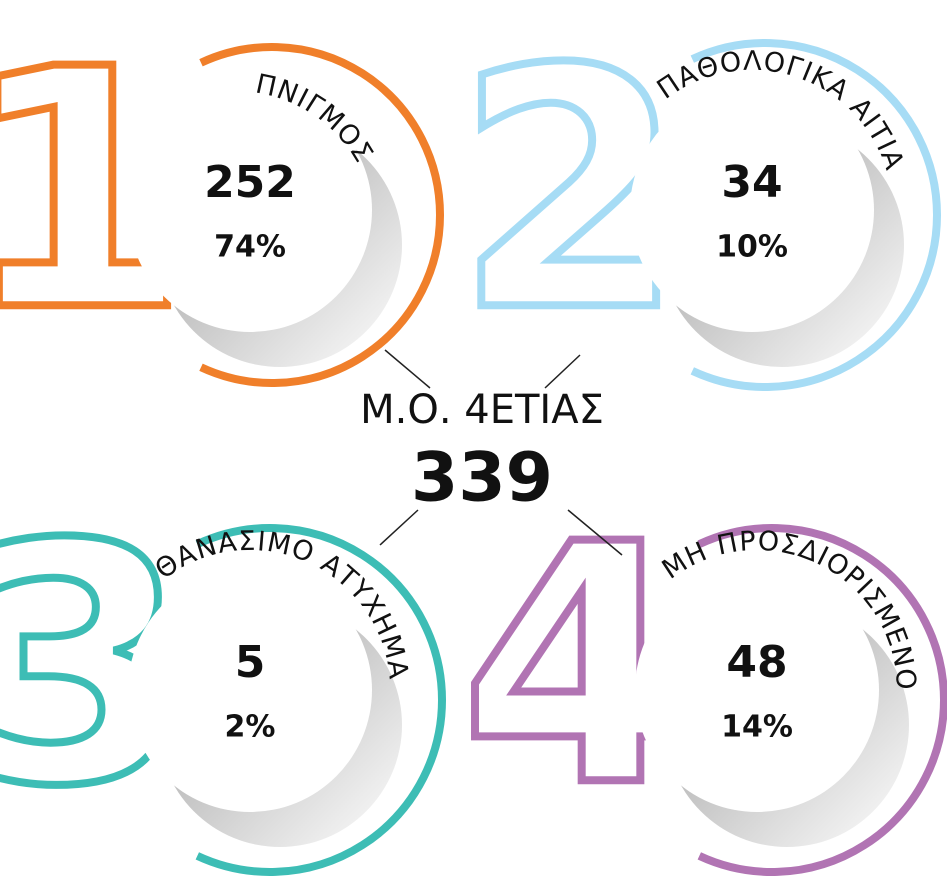  What do you see at coordinates (756, 662) in the screenshot?
I see `item-count: 48` at bounding box center [756, 662].